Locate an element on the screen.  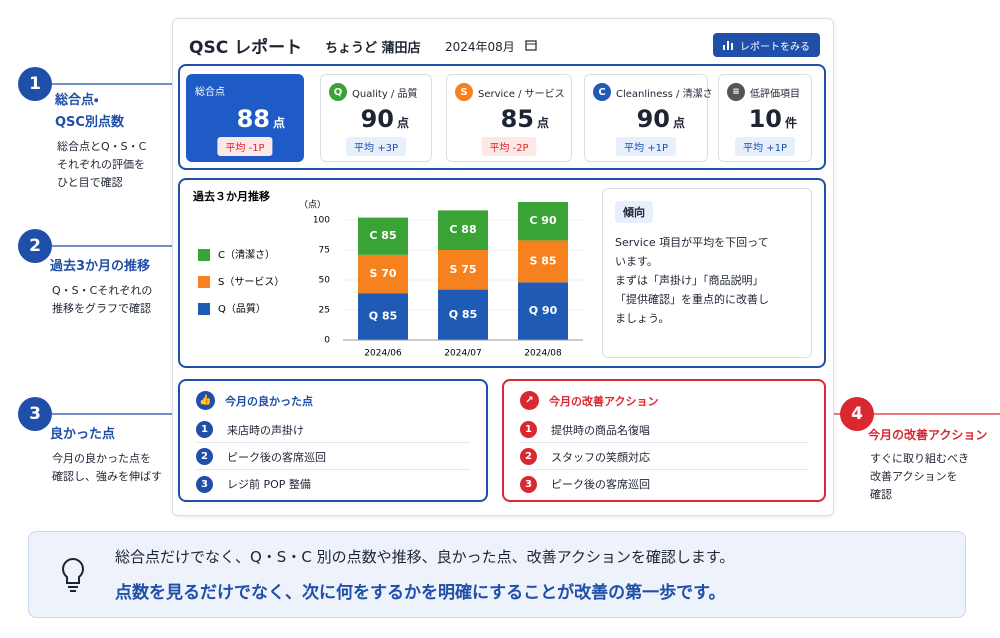
trend-title: 傾向 is located at coordinates (634, 212).